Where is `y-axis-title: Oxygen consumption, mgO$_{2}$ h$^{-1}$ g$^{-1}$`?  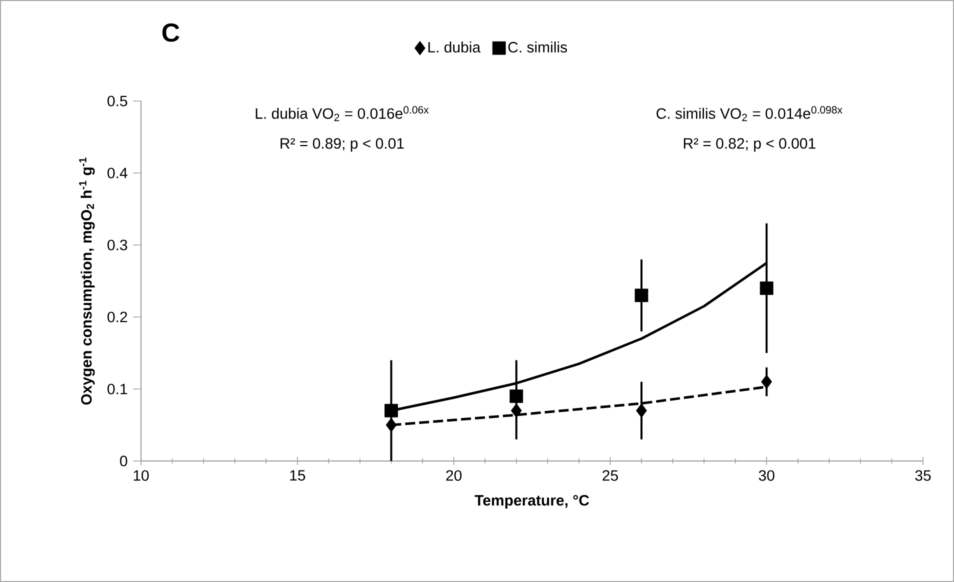 y-axis-title: Oxygen consumption, mgO$_{2}$ h$^{-1}$ g$^{-1}$ is located at coordinates (87, 281).